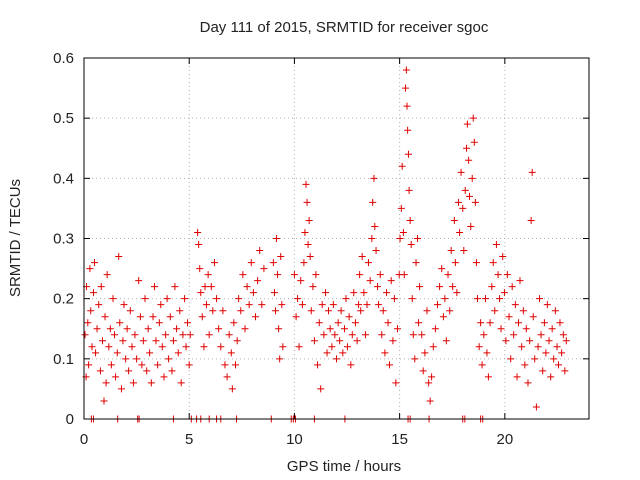  I want to click on x-axis-title: GPS time / hours, so click(344, 466).